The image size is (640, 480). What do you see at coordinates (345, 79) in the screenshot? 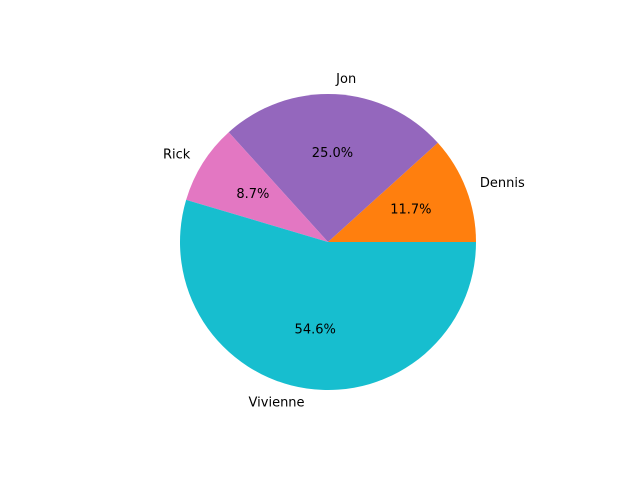
I see `slice-label-jon: Jon` at bounding box center [345, 79].